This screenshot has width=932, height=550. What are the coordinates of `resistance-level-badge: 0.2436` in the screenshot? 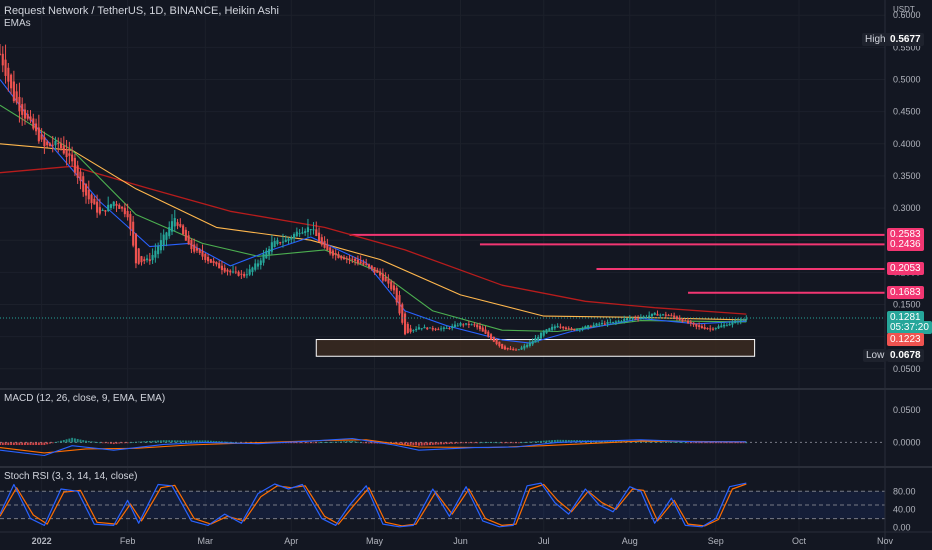 It's located at (905, 244).